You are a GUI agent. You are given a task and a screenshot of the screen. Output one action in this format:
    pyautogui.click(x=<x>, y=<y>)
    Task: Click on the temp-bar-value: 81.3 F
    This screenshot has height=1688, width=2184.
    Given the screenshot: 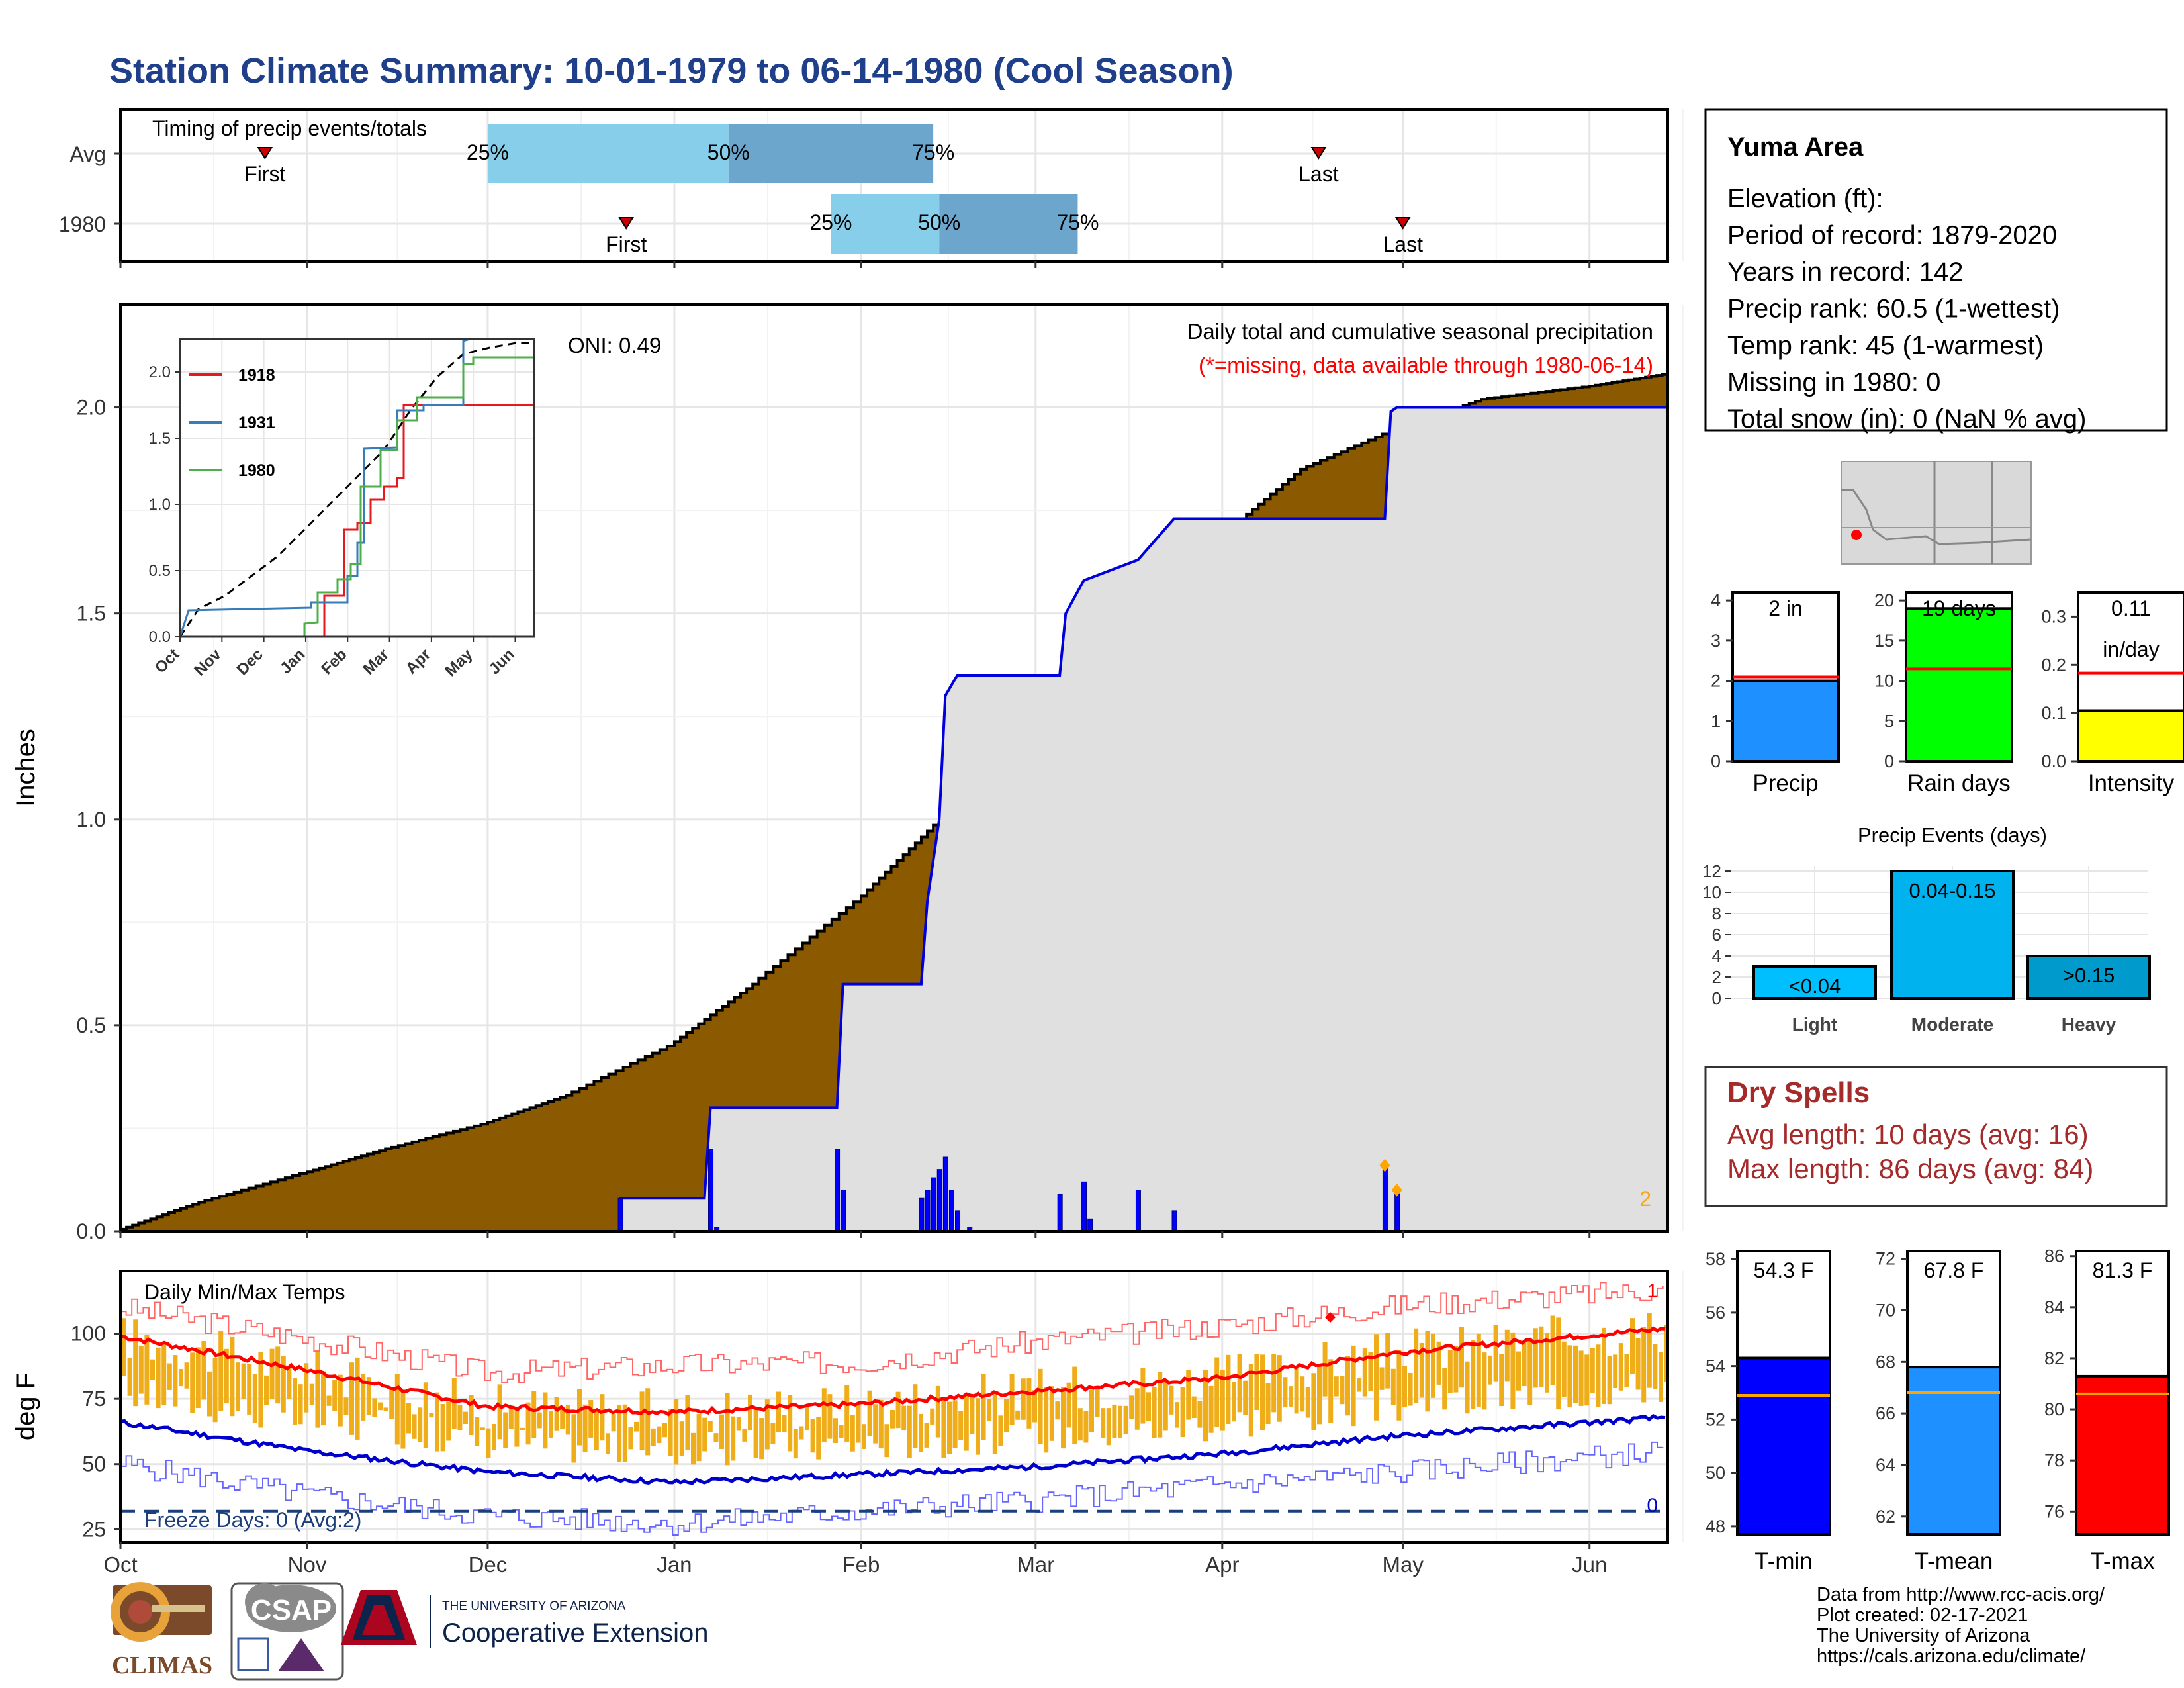 What is the action you would take?
    pyautogui.click(x=2123, y=1270)
    